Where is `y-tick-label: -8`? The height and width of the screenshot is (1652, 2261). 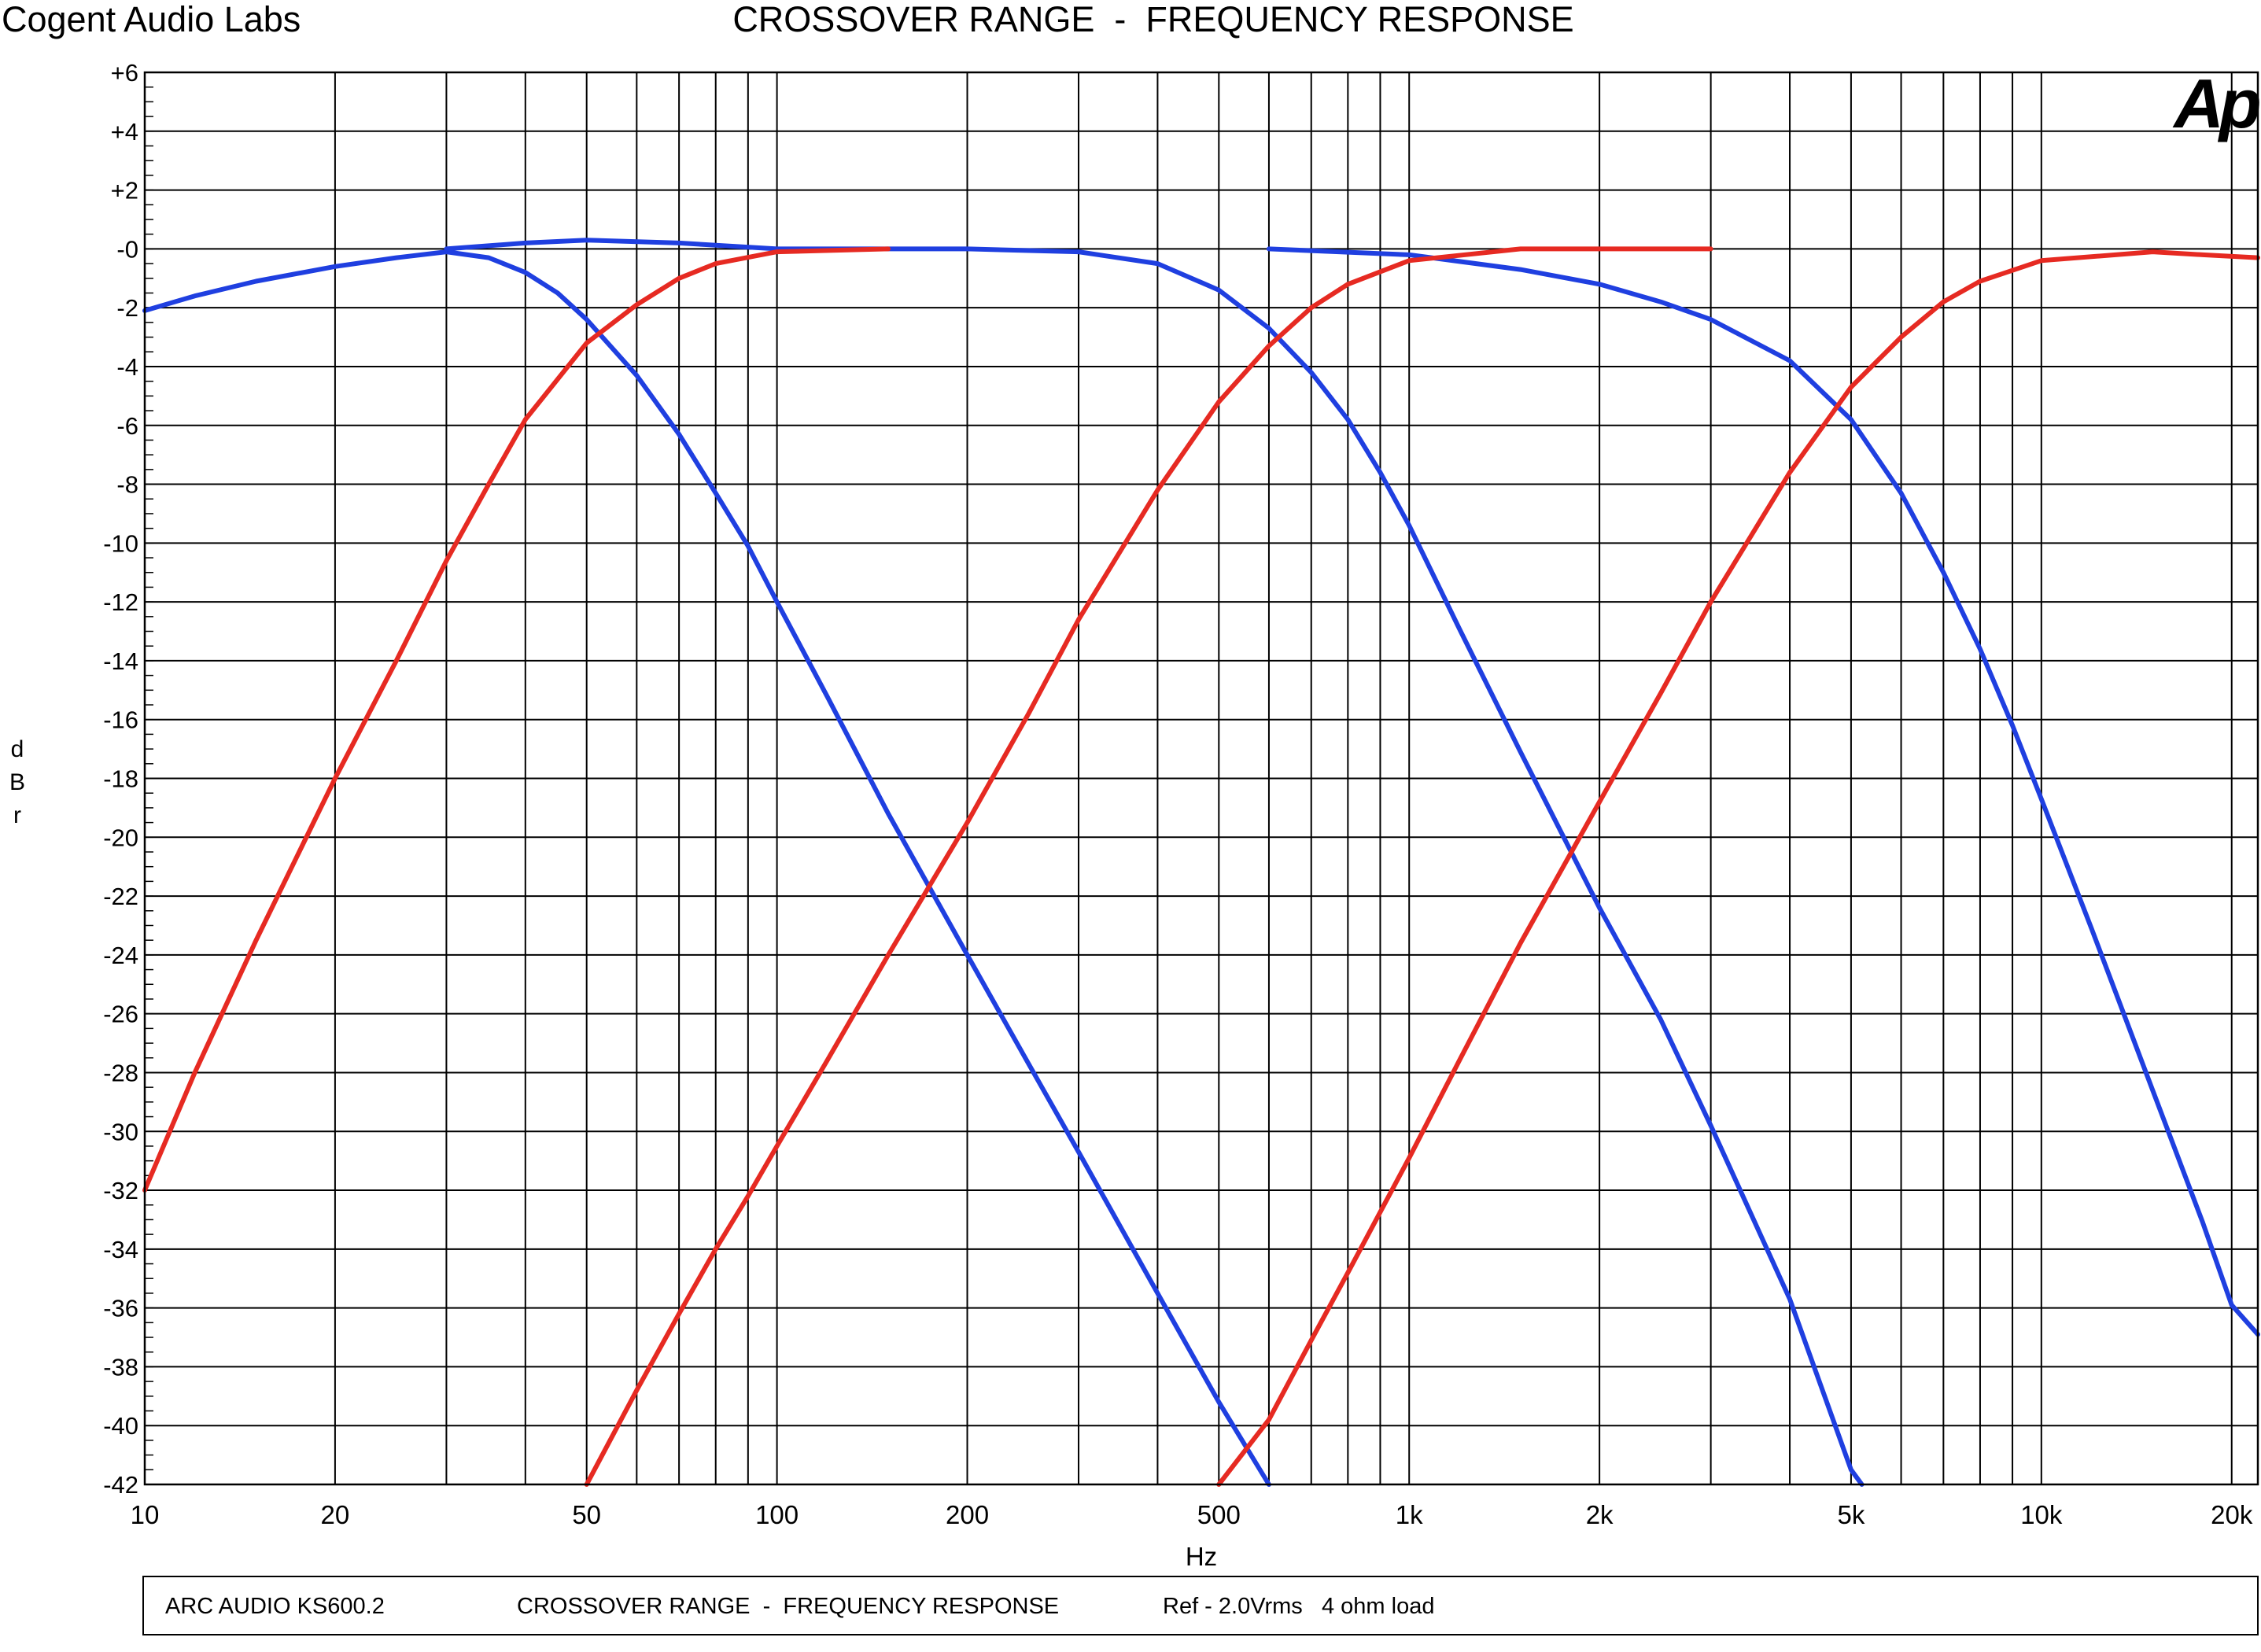
y-tick-label: -8 is located at coordinates (127, 485).